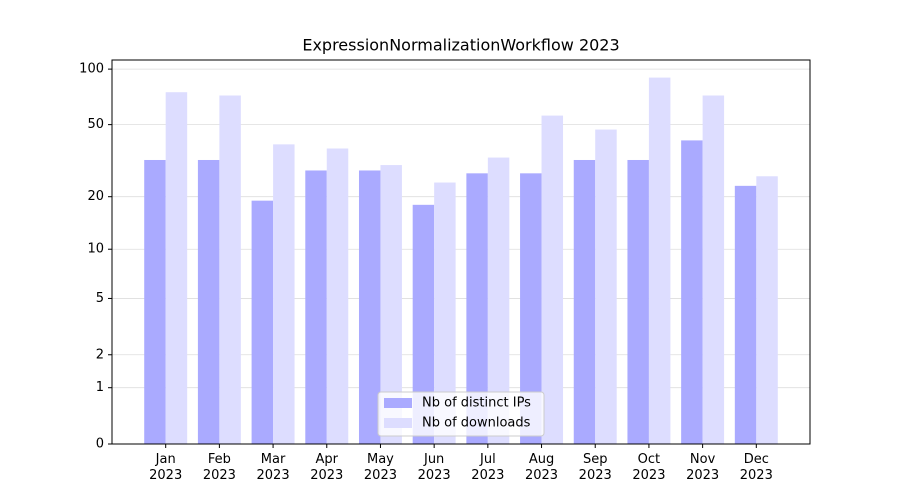 This screenshot has height=500, width=900. I want to click on x-tick-label: May 2023, so click(380, 467).